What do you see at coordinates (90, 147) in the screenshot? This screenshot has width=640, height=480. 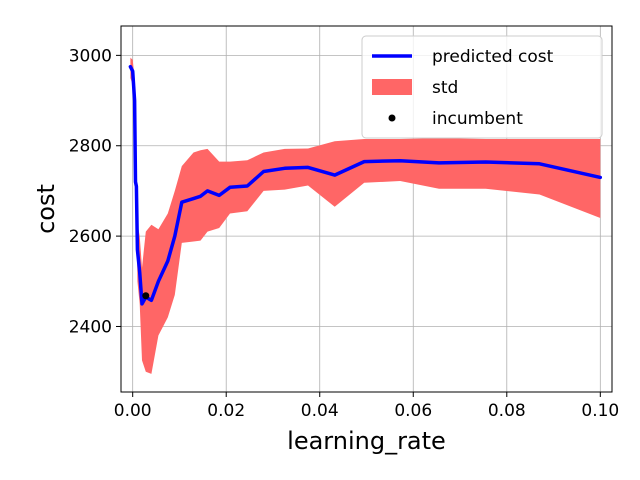 I see `y-tick-label: 2800` at bounding box center [90, 147].